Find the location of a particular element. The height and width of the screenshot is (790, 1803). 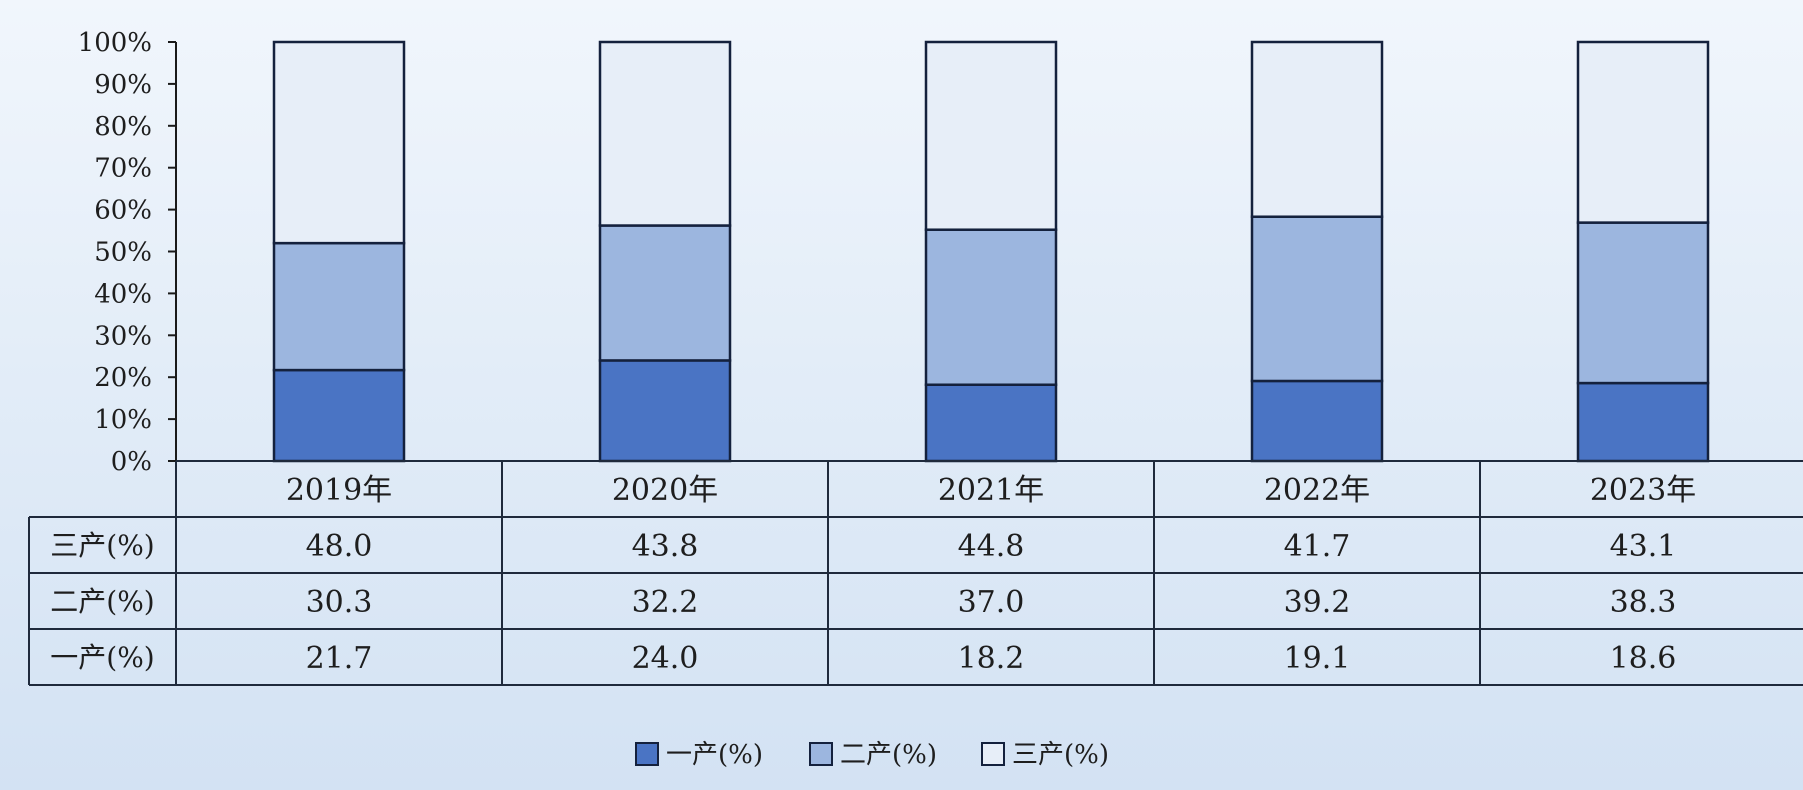

table-row-label: 三产(%) is located at coordinates (102, 545).